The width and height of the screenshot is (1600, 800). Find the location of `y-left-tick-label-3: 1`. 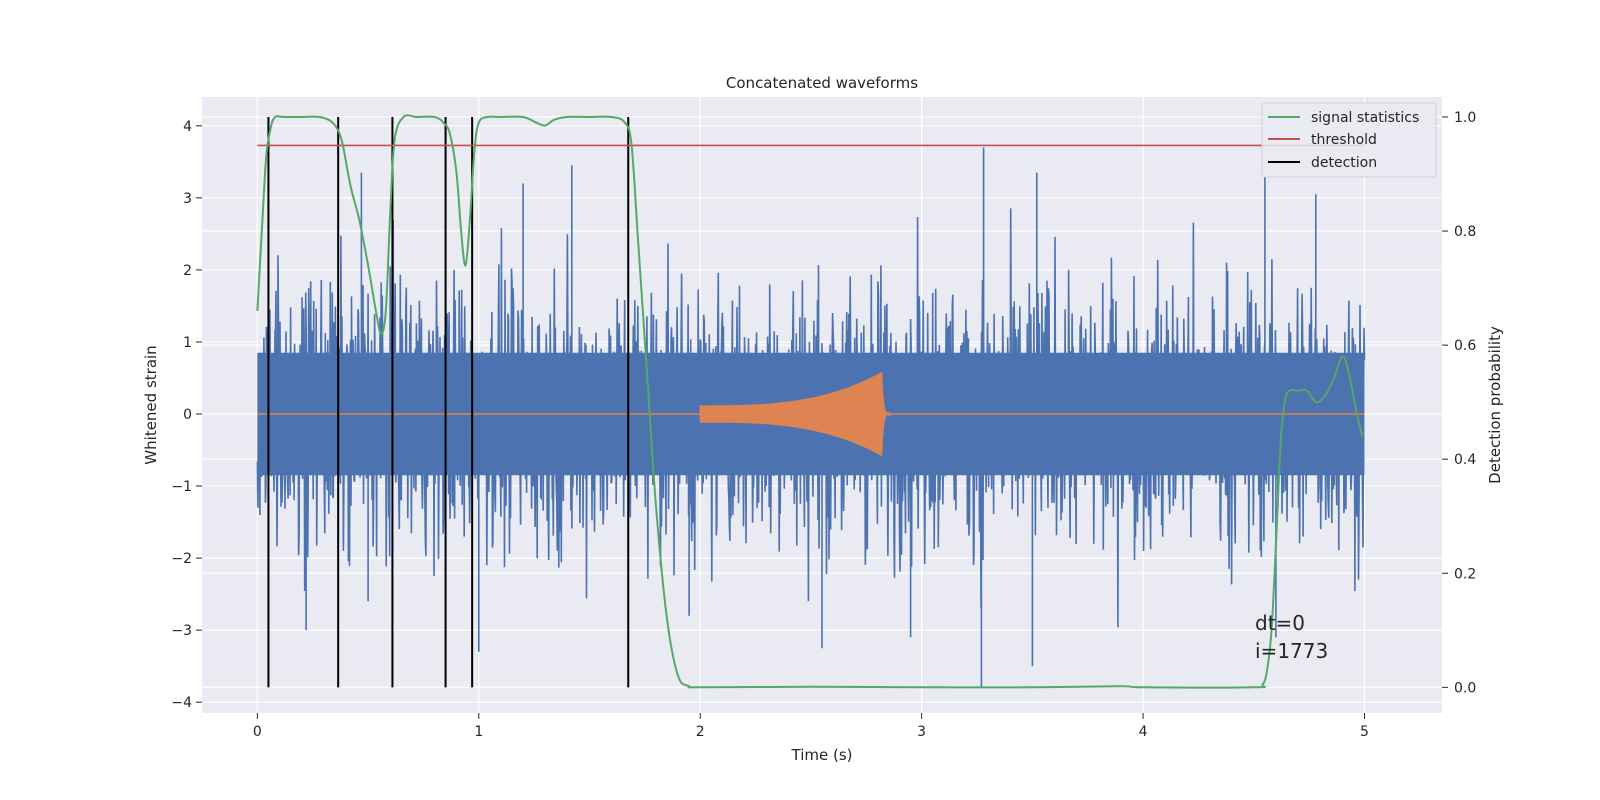

y-left-tick-label-3: 1 is located at coordinates (187, 343).